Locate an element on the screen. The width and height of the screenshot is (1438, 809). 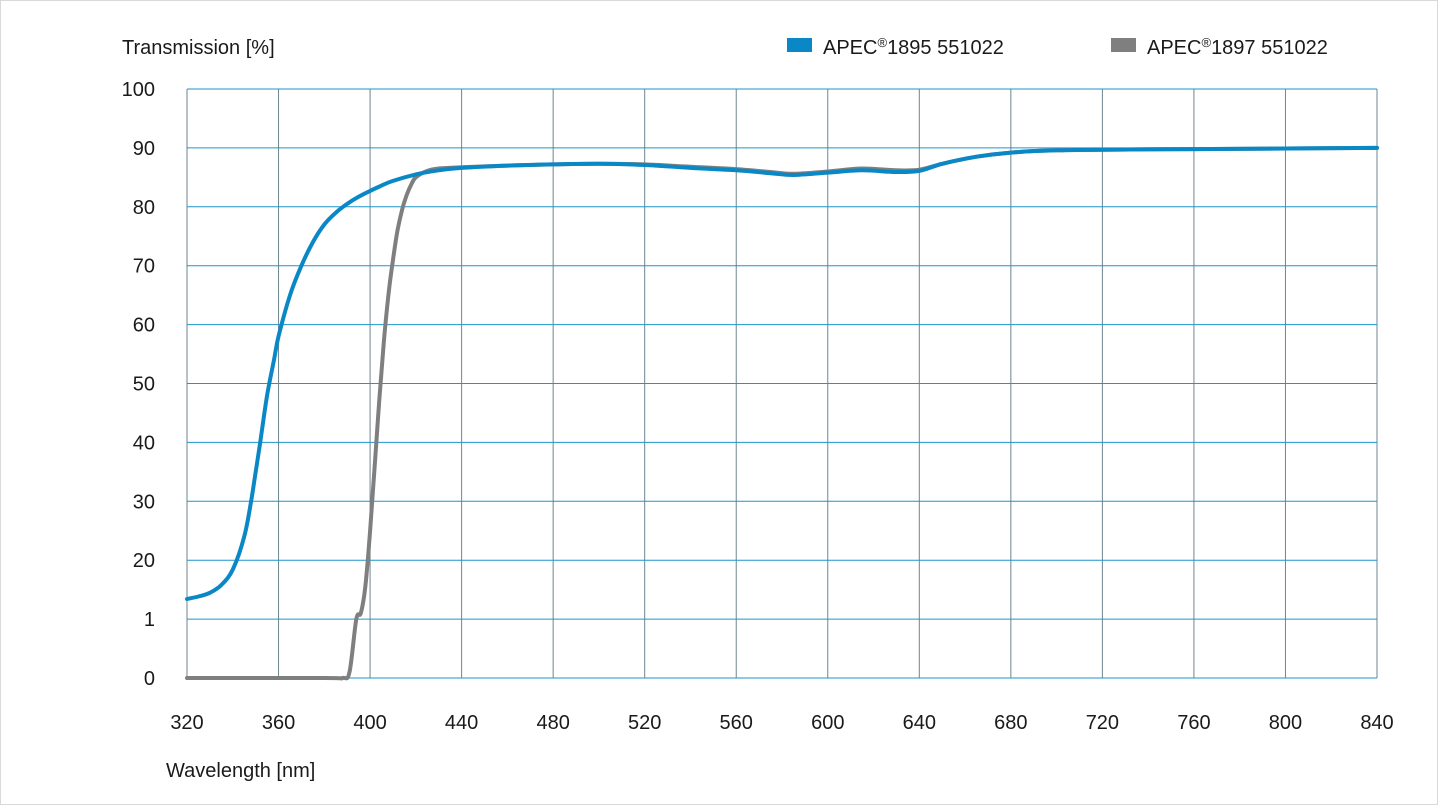
x-tick-label: 800 is located at coordinates (1285, 723).